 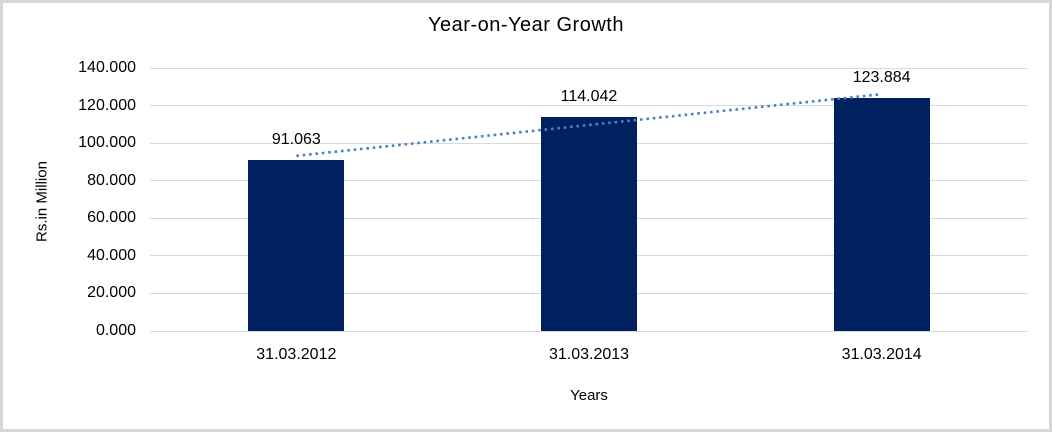 What do you see at coordinates (526, 25) in the screenshot?
I see `chart-title: Year-on-Year Growth` at bounding box center [526, 25].